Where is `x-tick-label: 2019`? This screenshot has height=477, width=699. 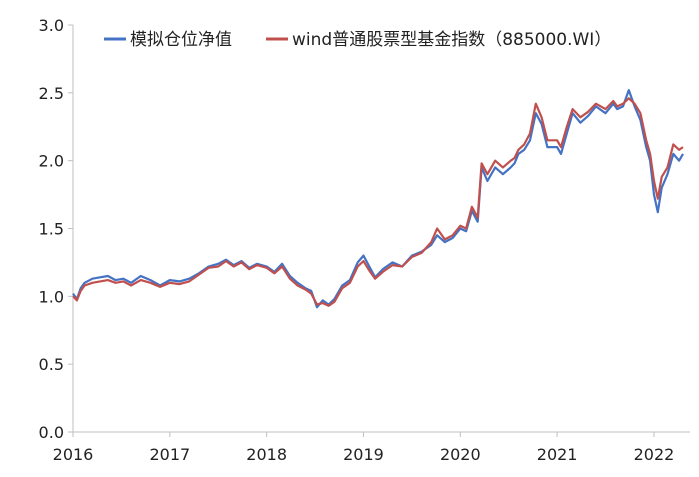 x-tick-label: 2019 is located at coordinates (363, 454).